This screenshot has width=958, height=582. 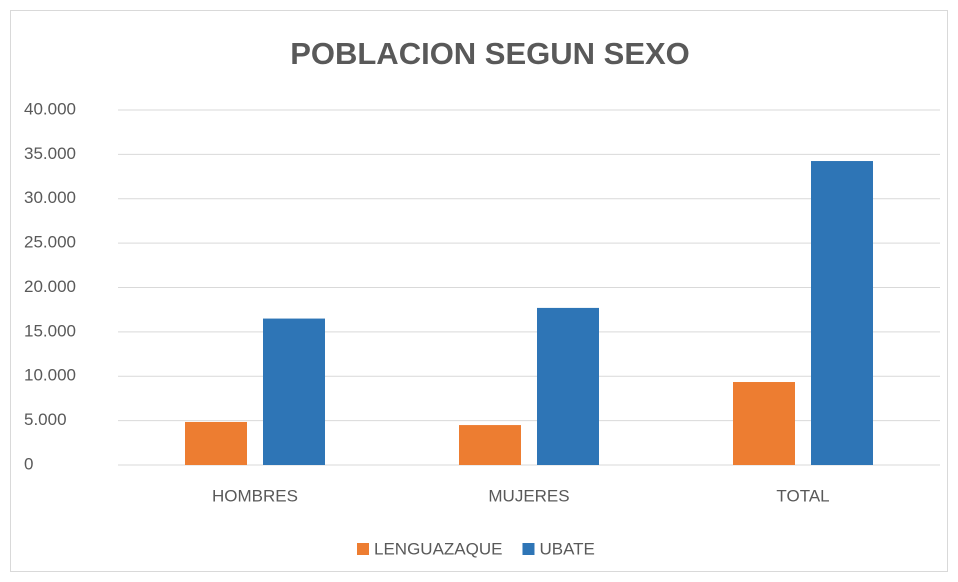 I want to click on y-tick-label: 25.000, so click(x=50, y=242).